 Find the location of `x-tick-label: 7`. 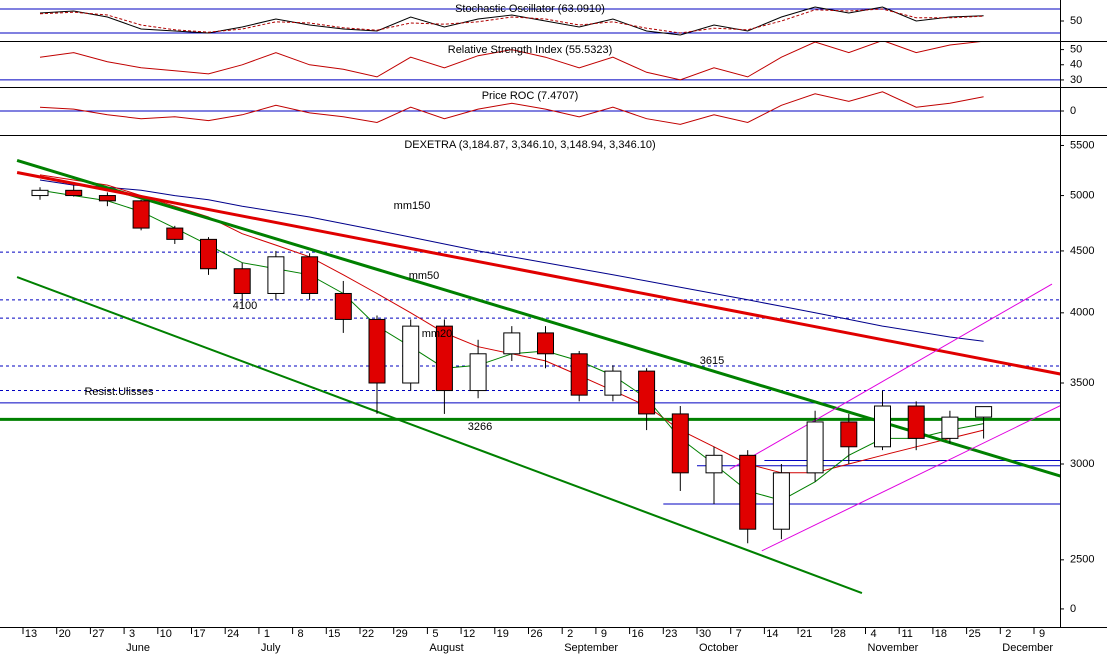

x-tick-label: 7 is located at coordinates (739, 634).